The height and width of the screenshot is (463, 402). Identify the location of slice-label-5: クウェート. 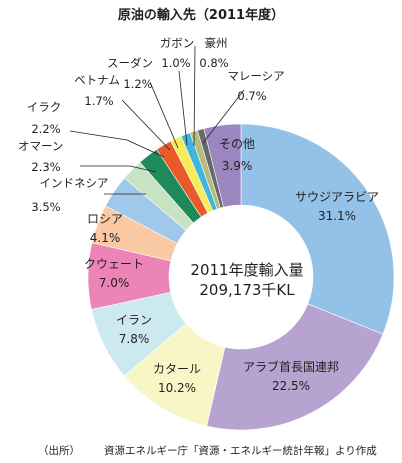
(114, 264).